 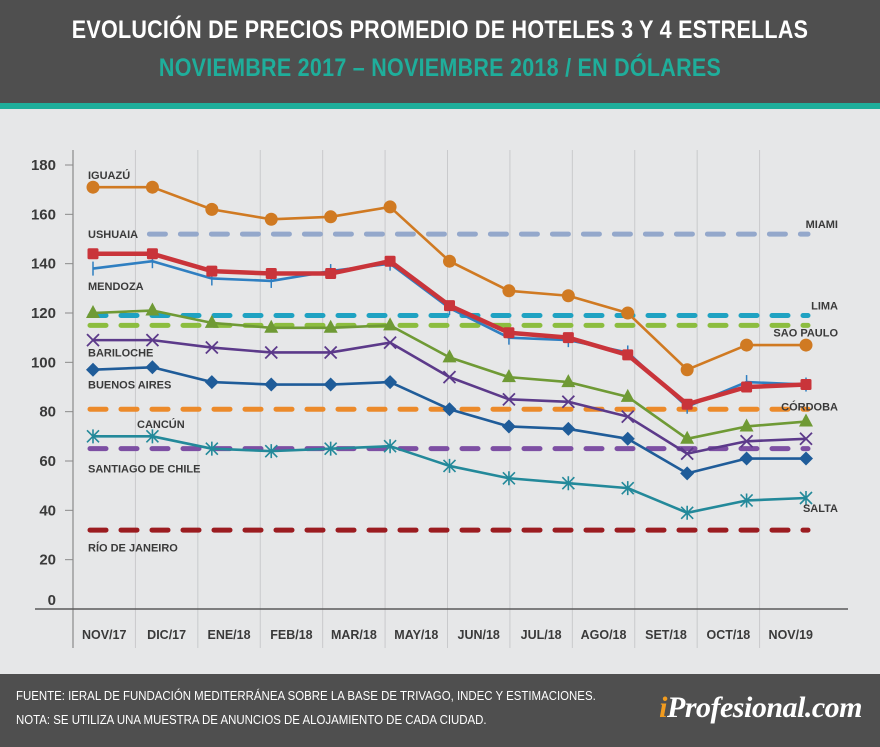 What do you see at coordinates (791, 635) in the screenshot?
I see `x-tick-label: NOV/19` at bounding box center [791, 635].